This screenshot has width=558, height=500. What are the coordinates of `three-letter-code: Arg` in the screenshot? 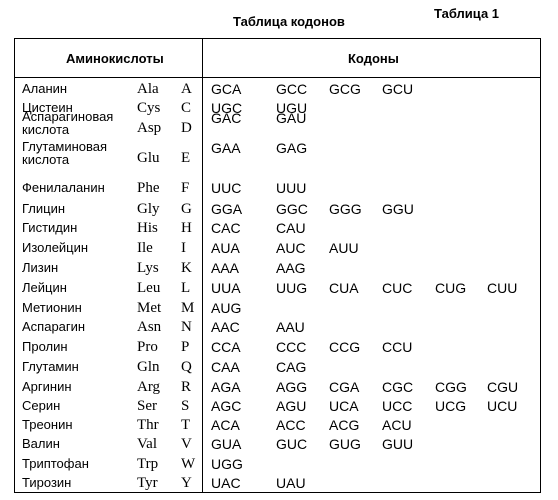 It's located at (148, 387).